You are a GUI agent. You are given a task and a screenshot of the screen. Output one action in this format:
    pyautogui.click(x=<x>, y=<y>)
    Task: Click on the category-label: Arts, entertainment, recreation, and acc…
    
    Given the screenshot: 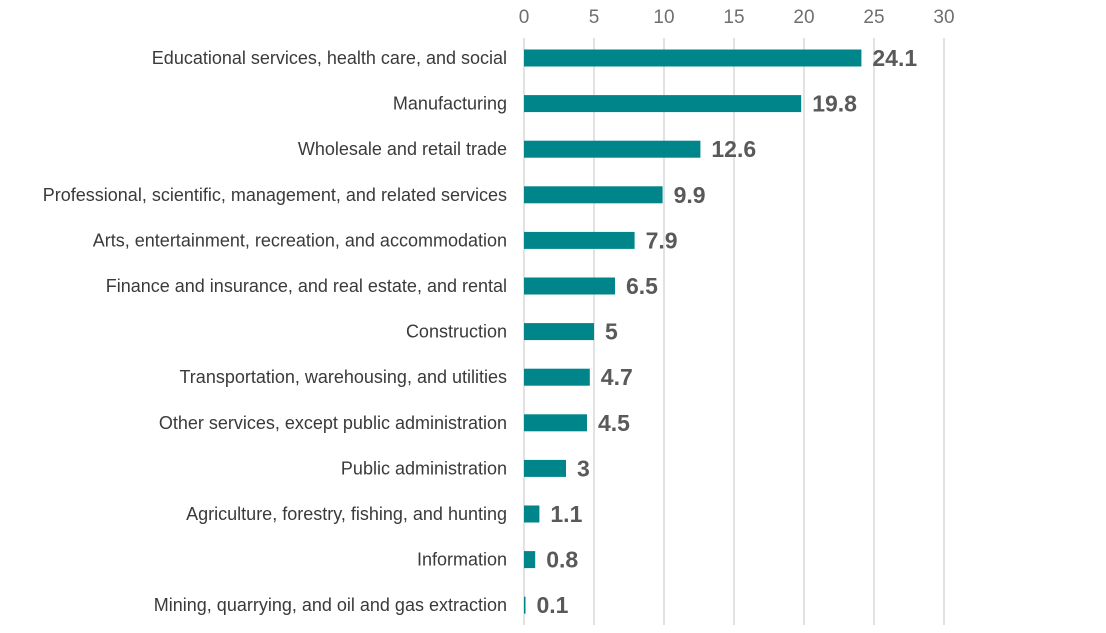 What is the action you would take?
    pyautogui.click(x=300, y=240)
    